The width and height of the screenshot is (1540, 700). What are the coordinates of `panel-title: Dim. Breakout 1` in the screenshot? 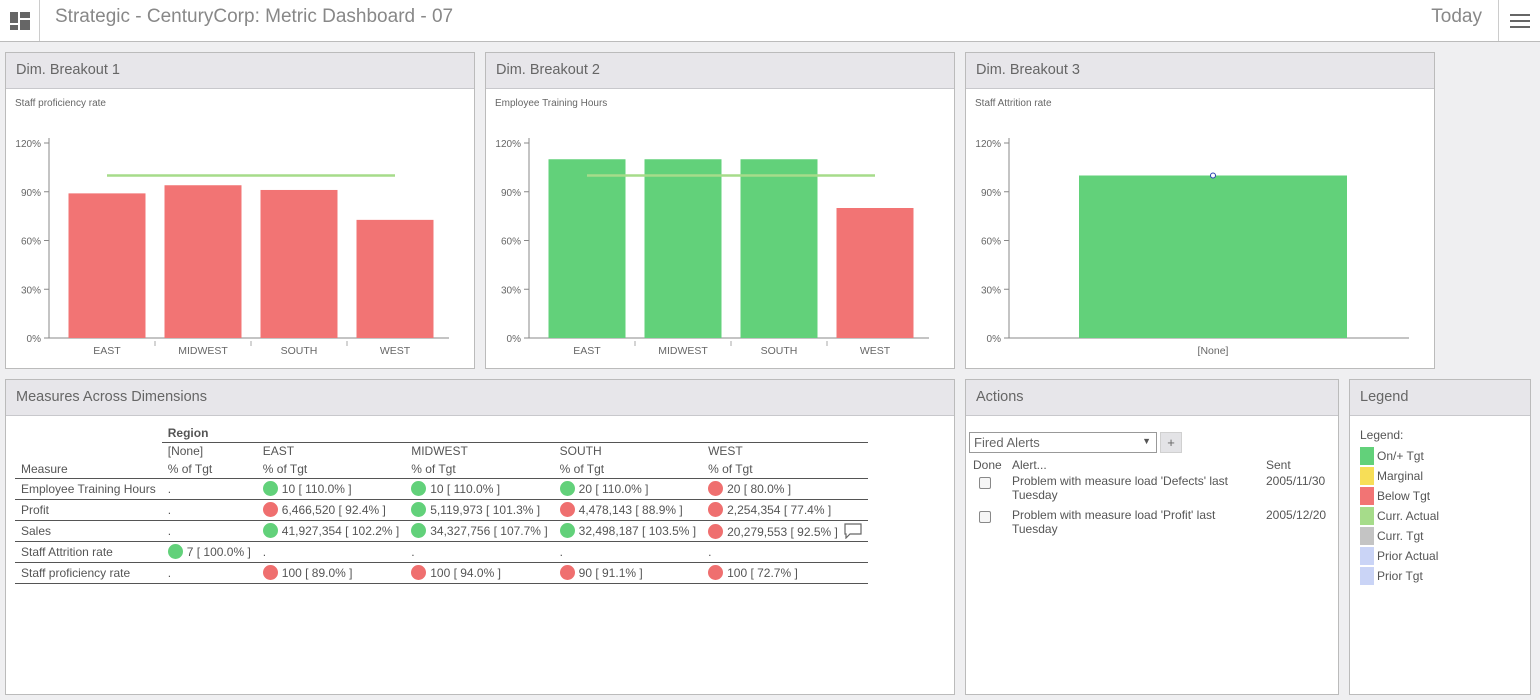 It's located at (240, 71).